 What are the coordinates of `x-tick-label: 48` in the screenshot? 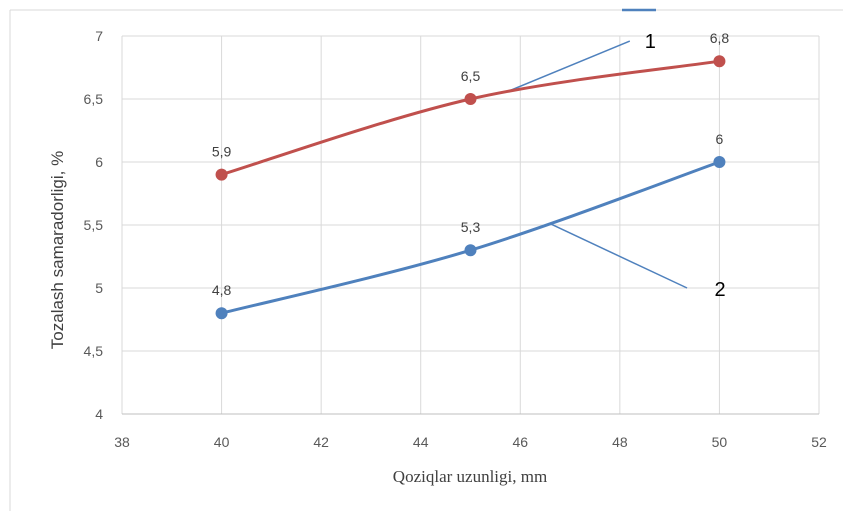 It's located at (620, 442).